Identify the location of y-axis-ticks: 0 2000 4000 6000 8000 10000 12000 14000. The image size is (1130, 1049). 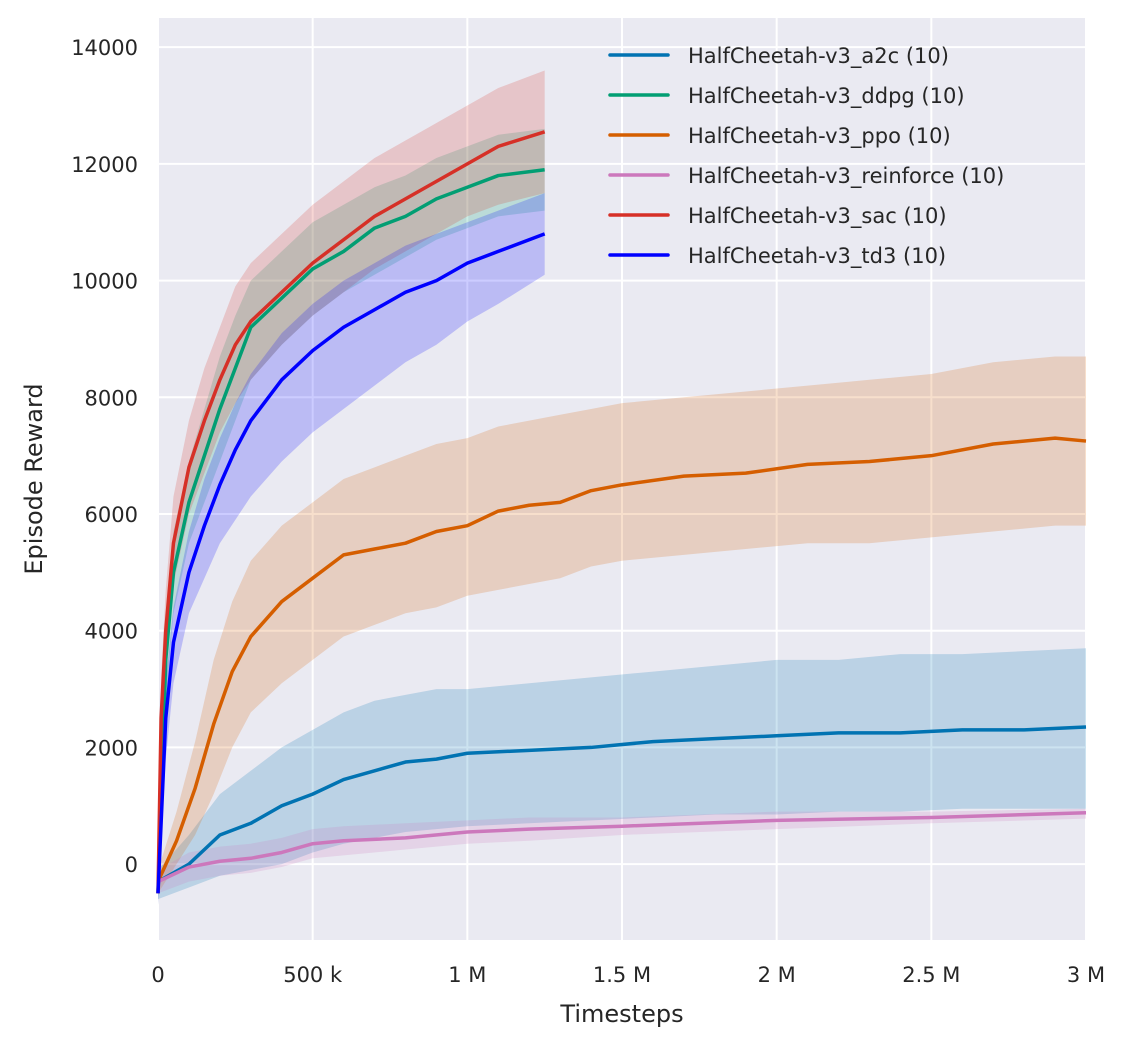
(104, 456).